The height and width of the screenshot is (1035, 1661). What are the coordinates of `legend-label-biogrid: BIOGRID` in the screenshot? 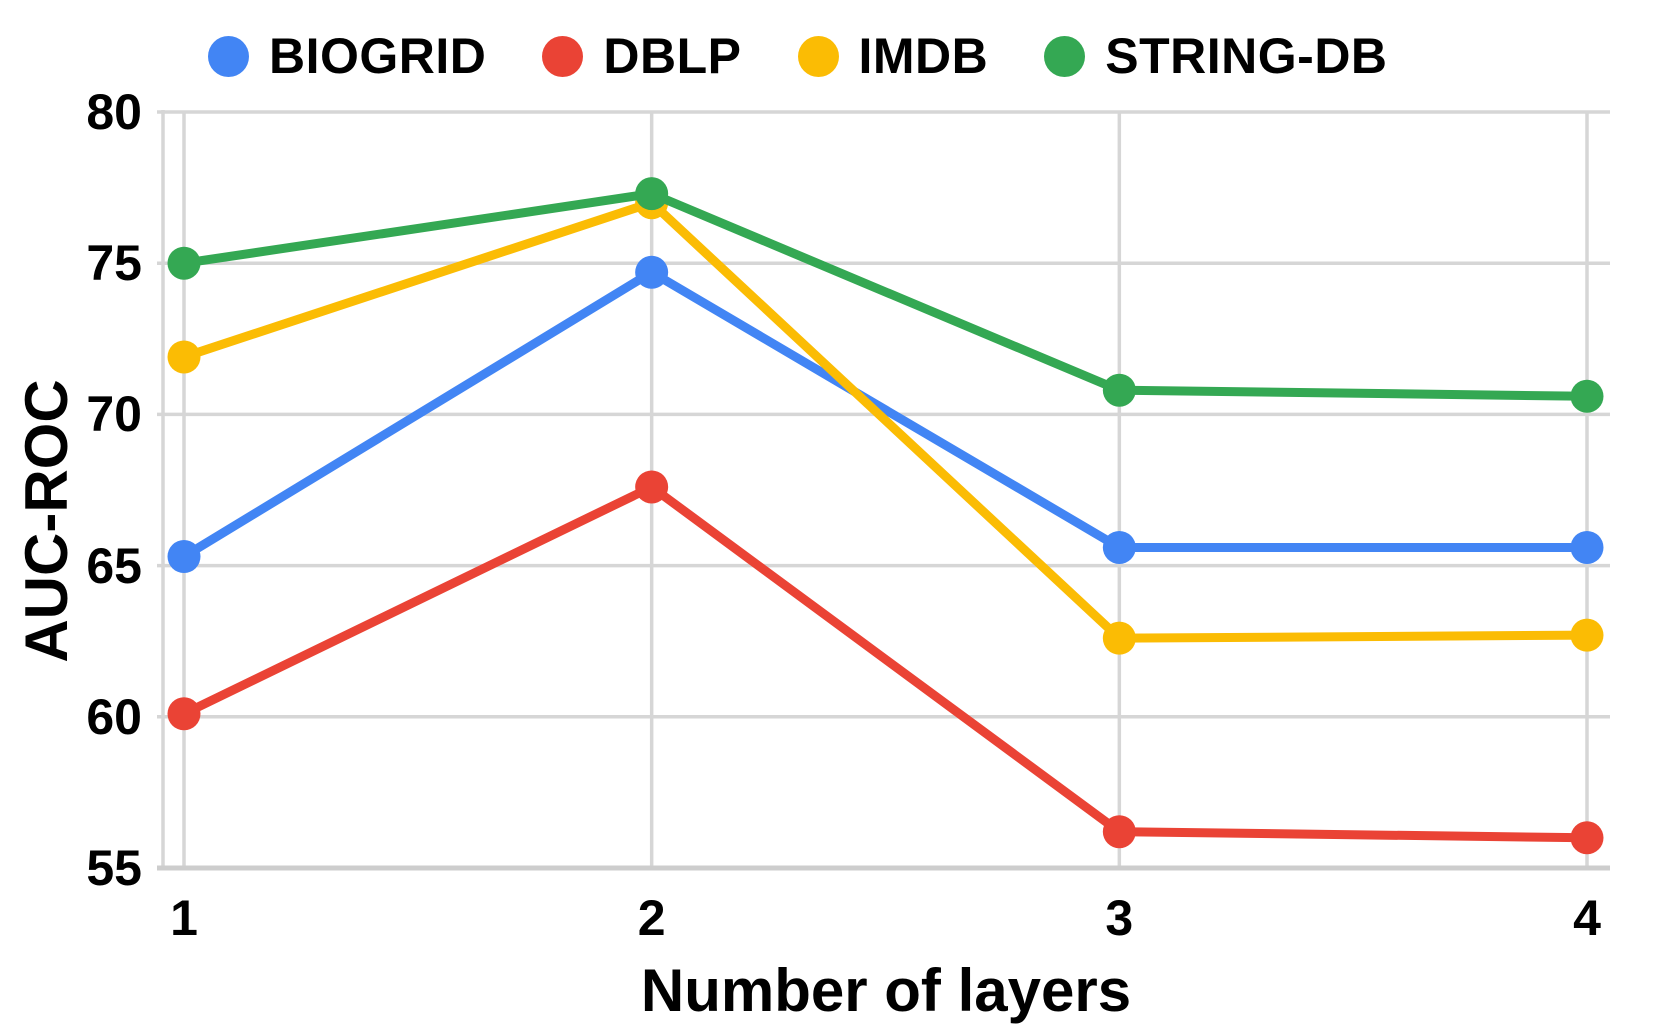 It's located at (378, 56).